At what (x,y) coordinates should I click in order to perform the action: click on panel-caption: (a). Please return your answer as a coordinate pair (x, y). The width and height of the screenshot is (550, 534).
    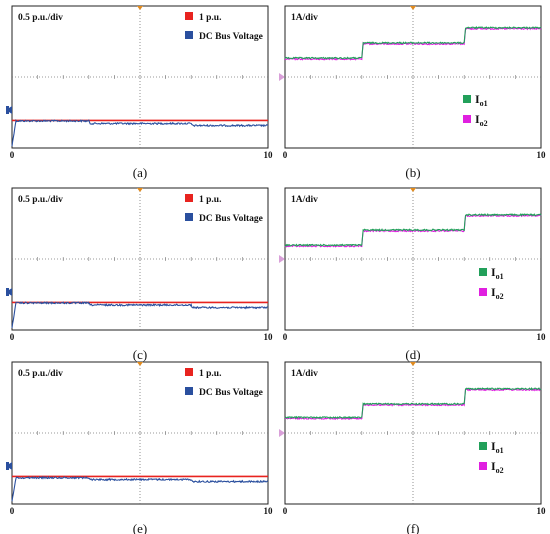
    Looking at the image, I should click on (140, 172).